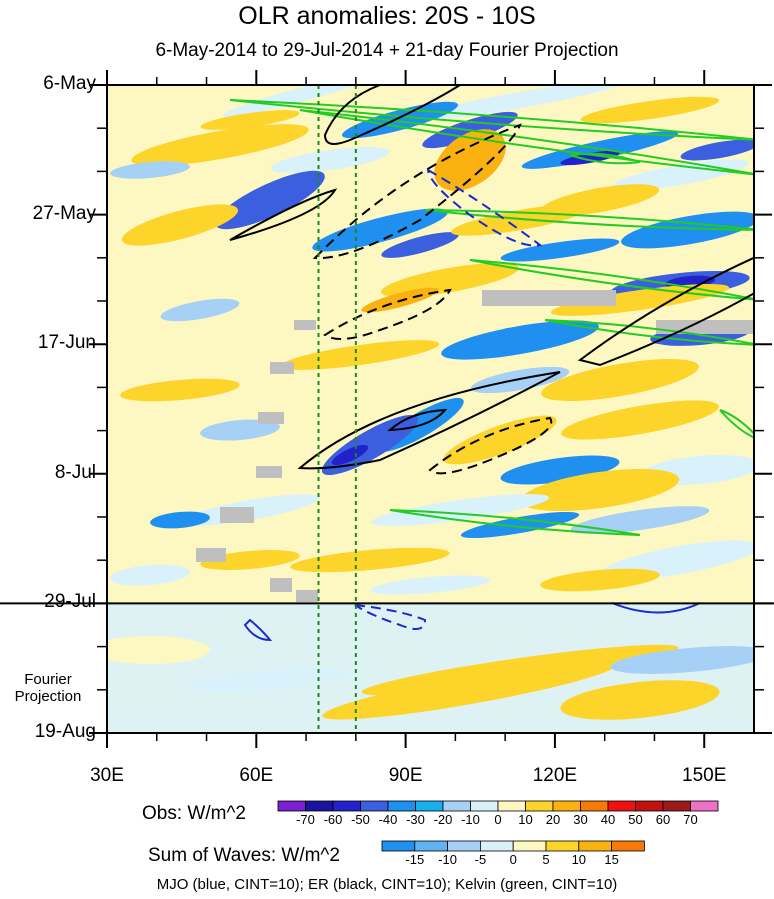  I want to click on waves-colorbar-tick: -15, so click(415, 859).